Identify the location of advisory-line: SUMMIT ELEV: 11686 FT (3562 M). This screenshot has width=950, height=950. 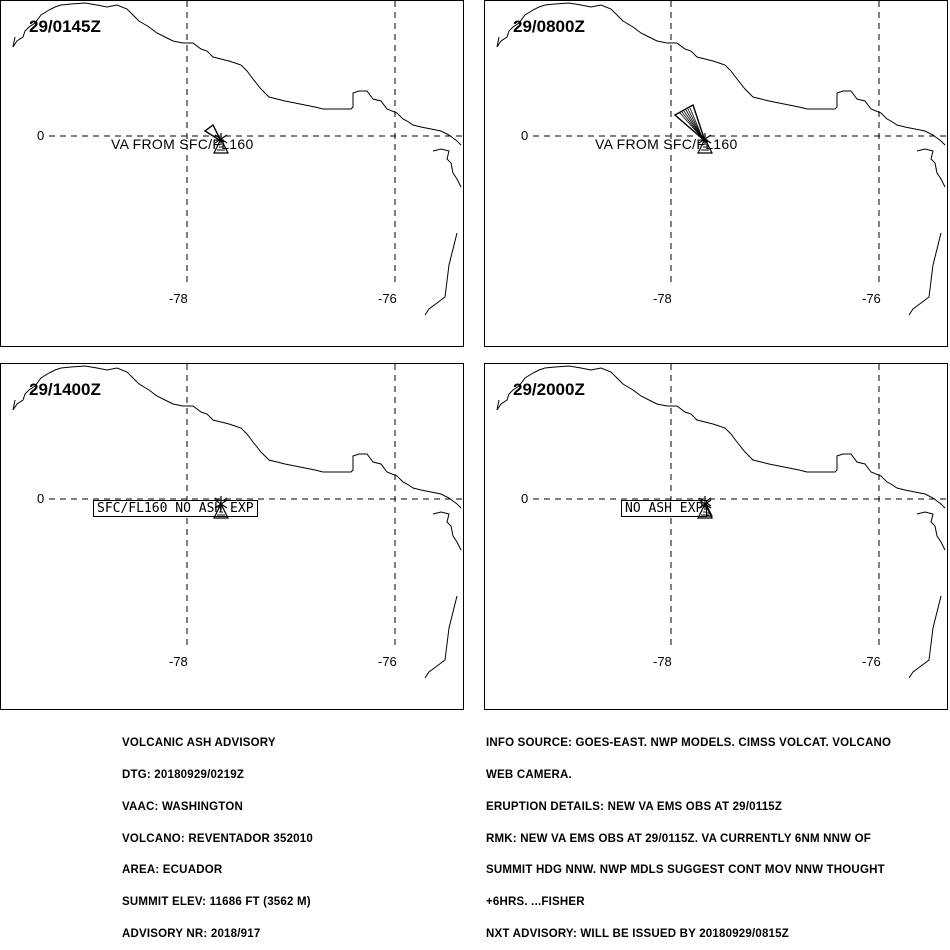
(216, 902).